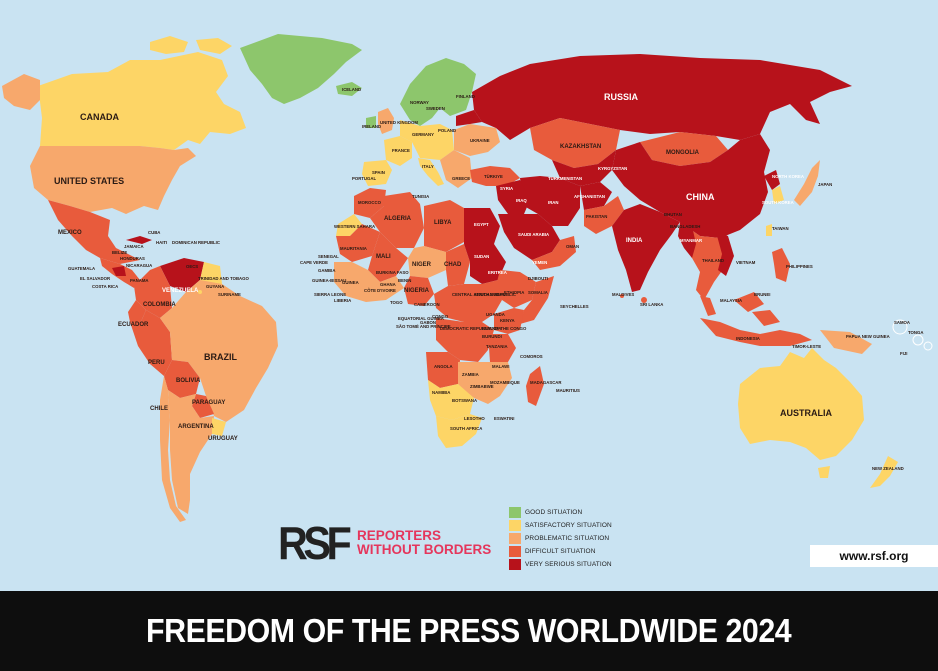 This screenshot has height=671, width=938. What do you see at coordinates (219, 427) in the screenshot?
I see `country-uruguay` at bounding box center [219, 427].